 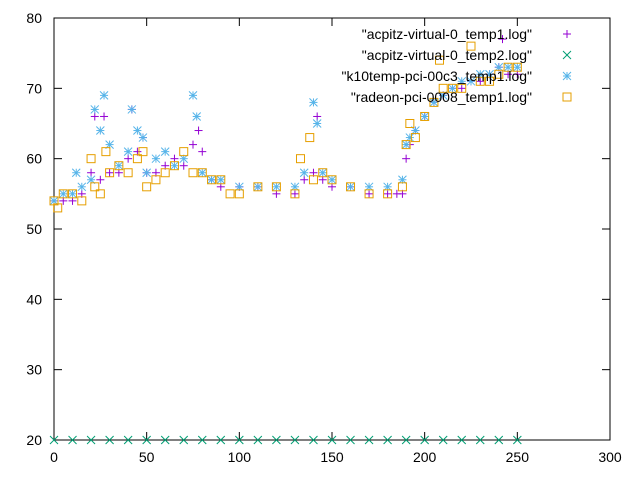 I want to click on y-tick-label: 20, so click(x=34, y=440).